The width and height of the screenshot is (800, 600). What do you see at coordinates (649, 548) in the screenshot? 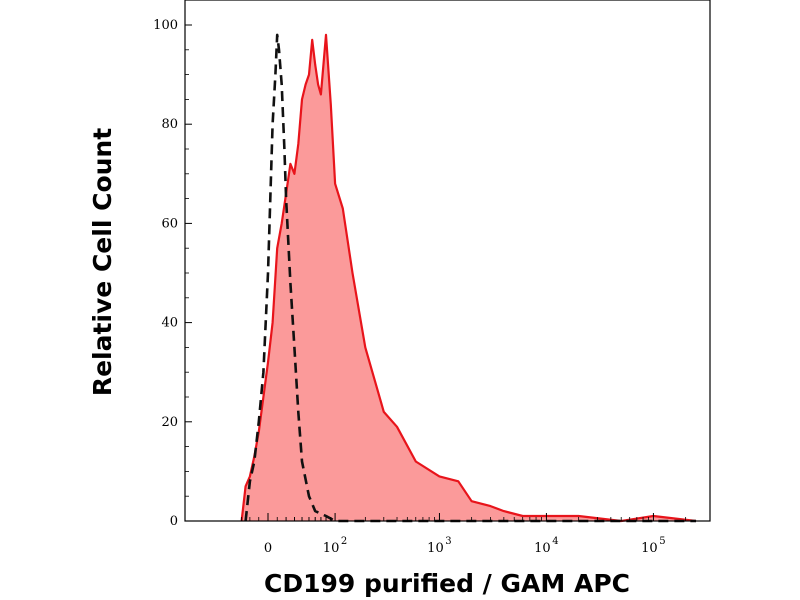
I see `x-tick-label-4: 10` at bounding box center [649, 548].